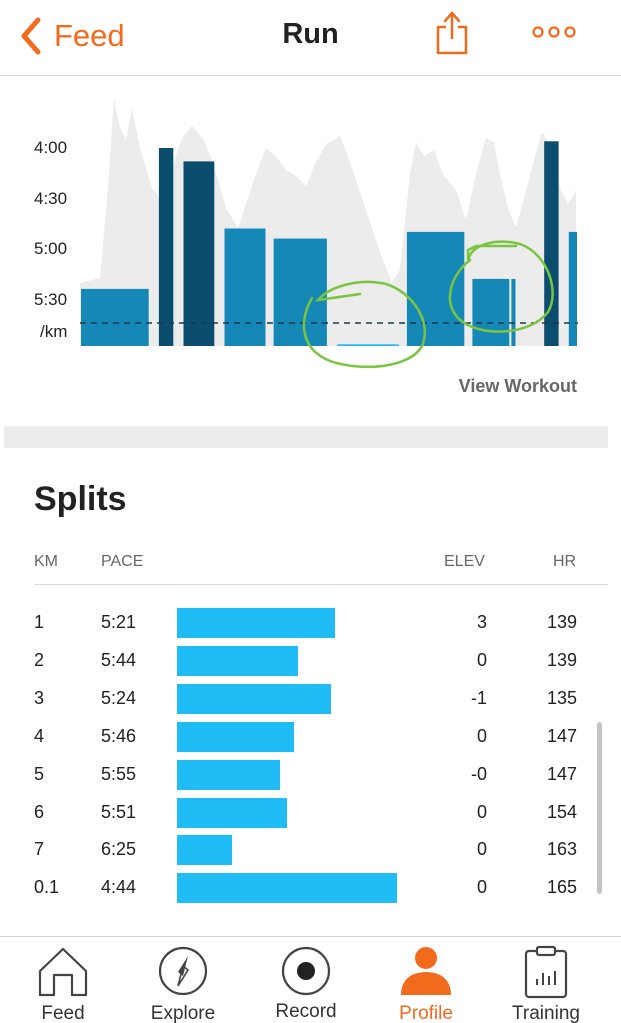  Describe the element at coordinates (39, 811) in the screenshot. I see `split-km: 6` at that location.